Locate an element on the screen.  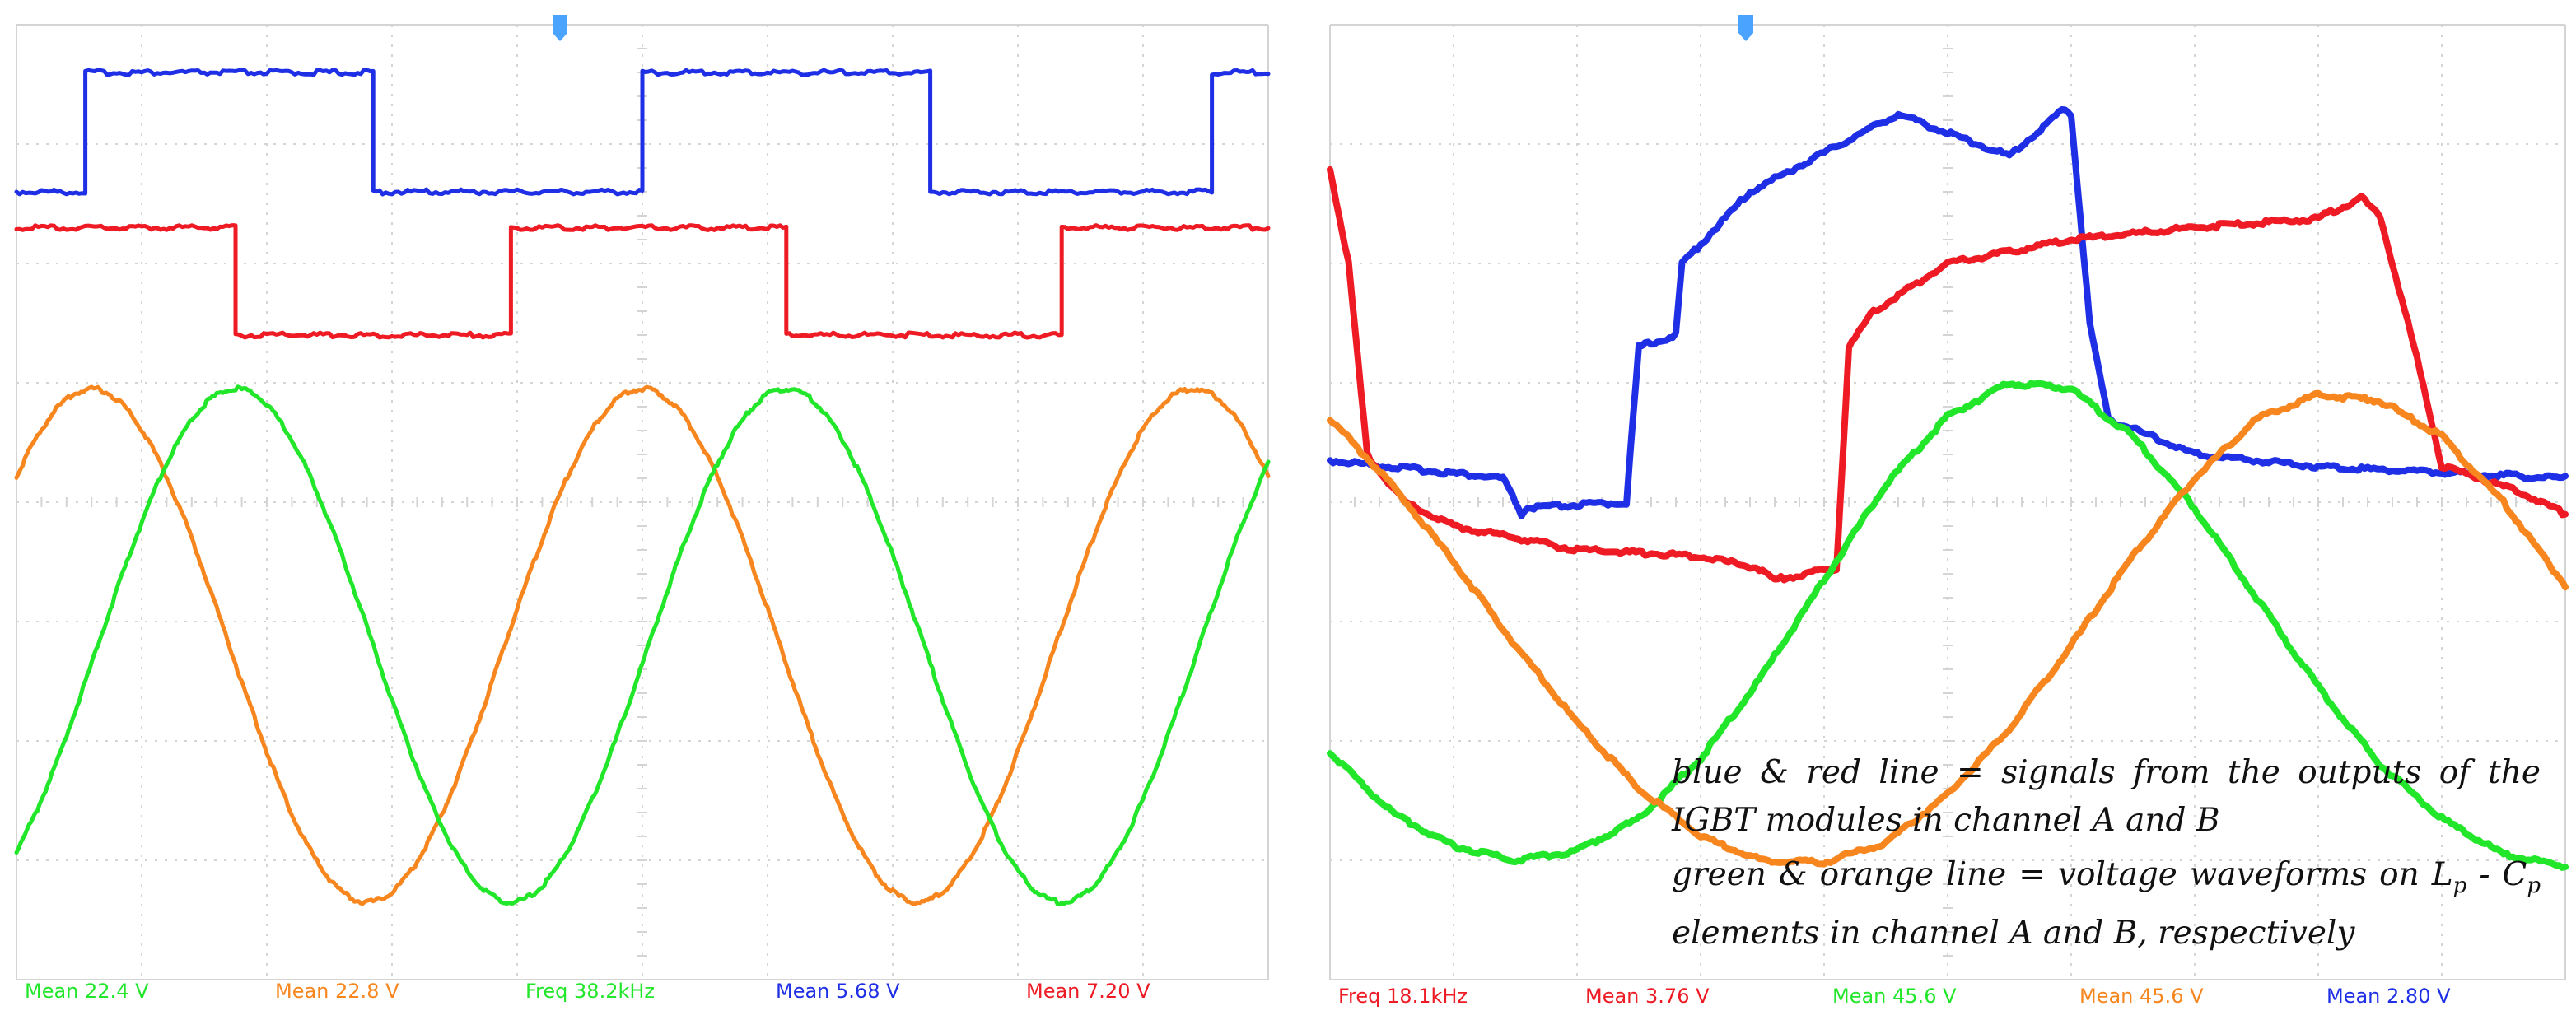
trace-blue is located at coordinates (642, 132).